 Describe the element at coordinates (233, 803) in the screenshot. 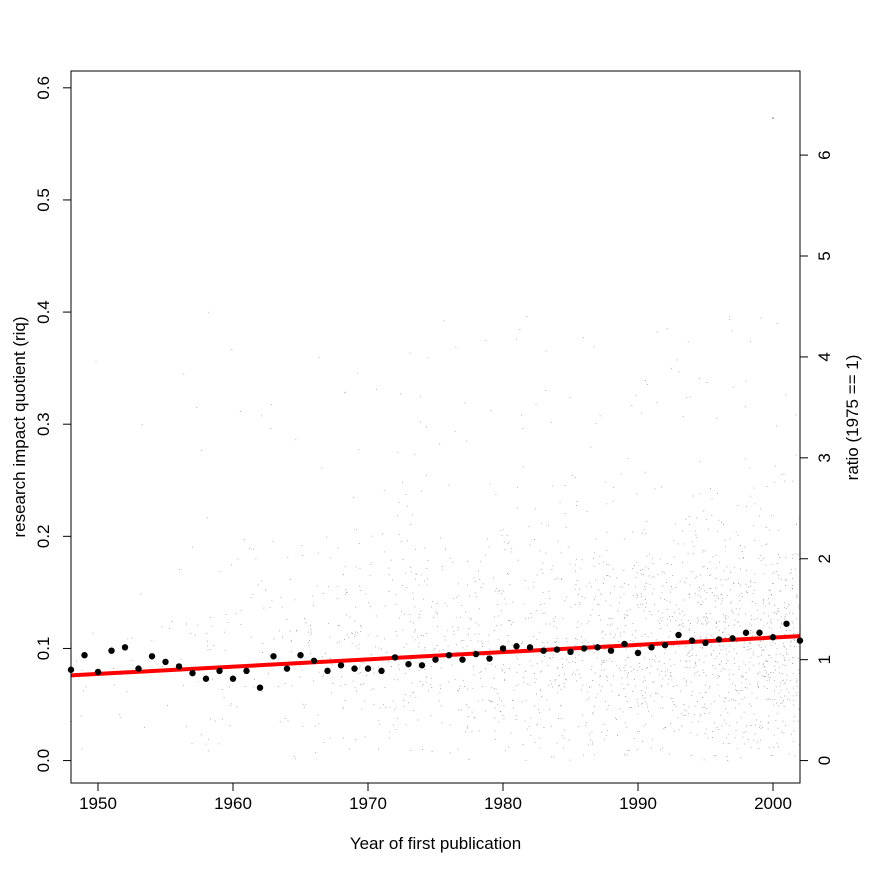

I see `x-tick-label: 1960` at that location.